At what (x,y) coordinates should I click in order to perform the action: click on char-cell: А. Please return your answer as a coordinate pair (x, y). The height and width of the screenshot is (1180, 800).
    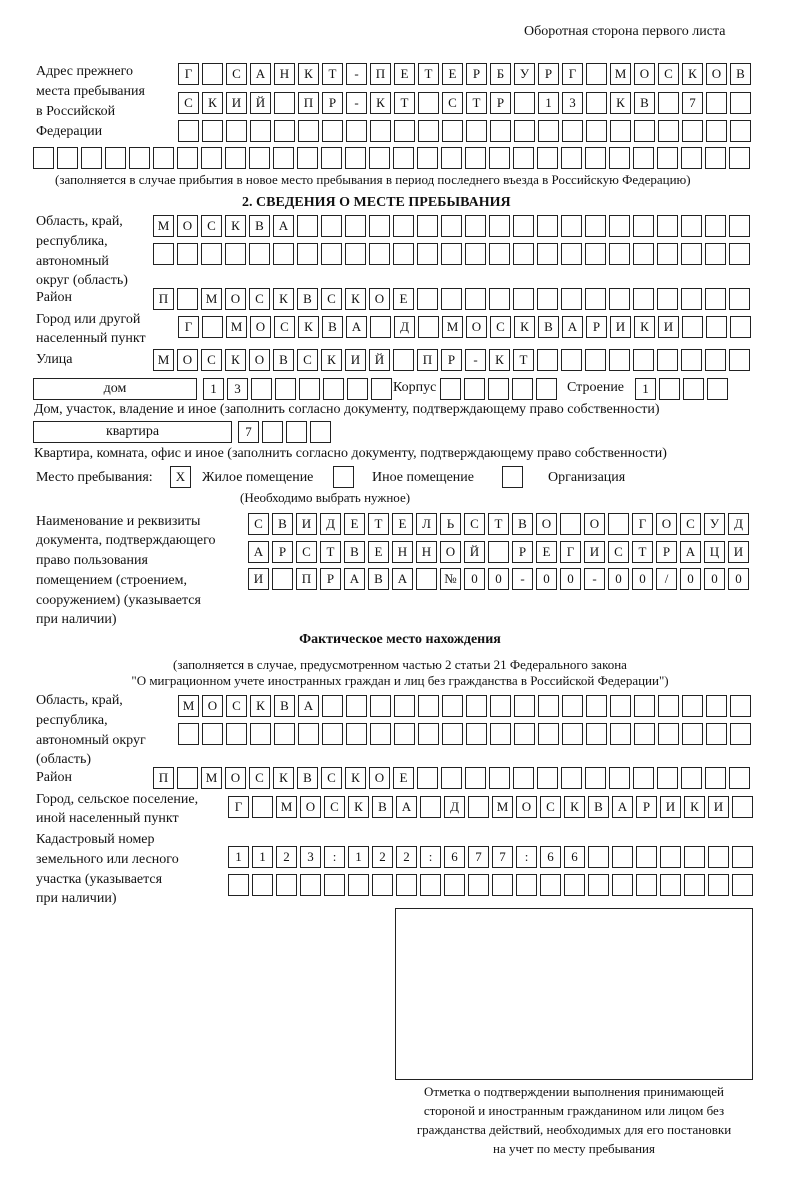
    Looking at the image, I should click on (260, 74).